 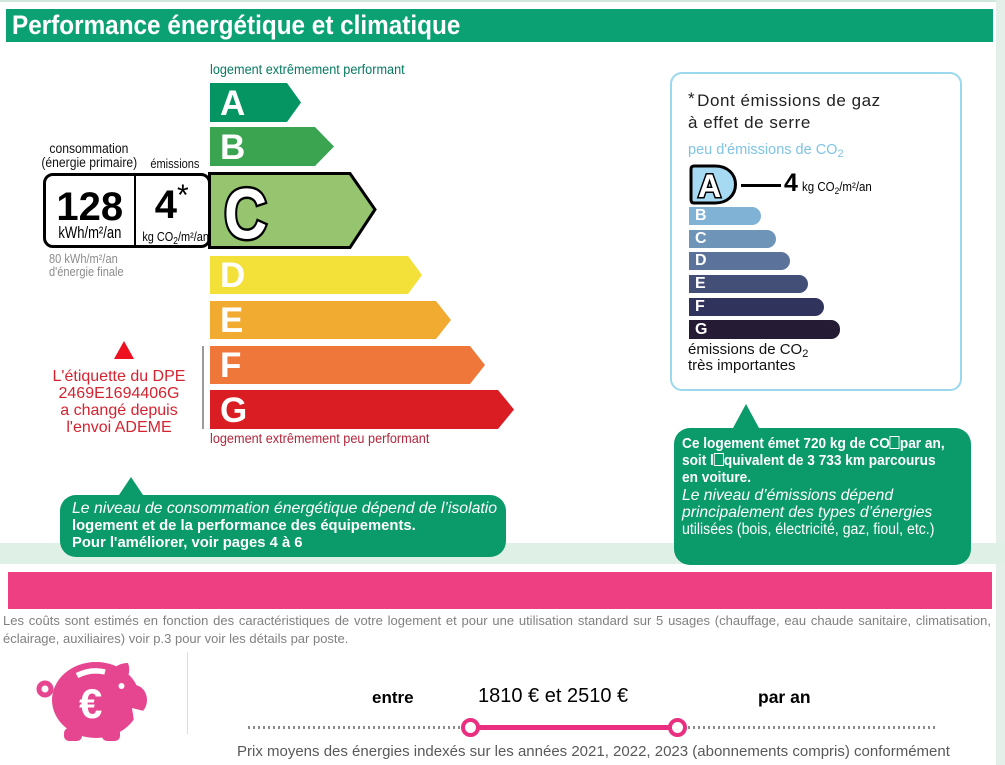 What do you see at coordinates (709, 186) in the screenshot?
I see `svg-text: A` at bounding box center [709, 186].